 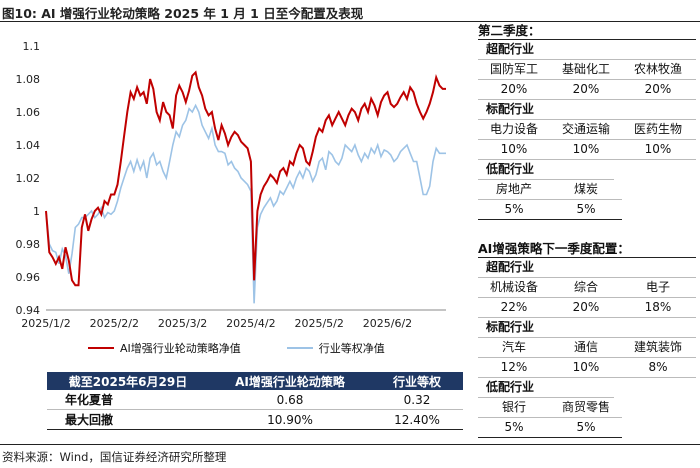 What do you see at coordinates (114, 323) in the screenshot?
I see `x-tick-label: 2025/2/2` at bounding box center [114, 323].